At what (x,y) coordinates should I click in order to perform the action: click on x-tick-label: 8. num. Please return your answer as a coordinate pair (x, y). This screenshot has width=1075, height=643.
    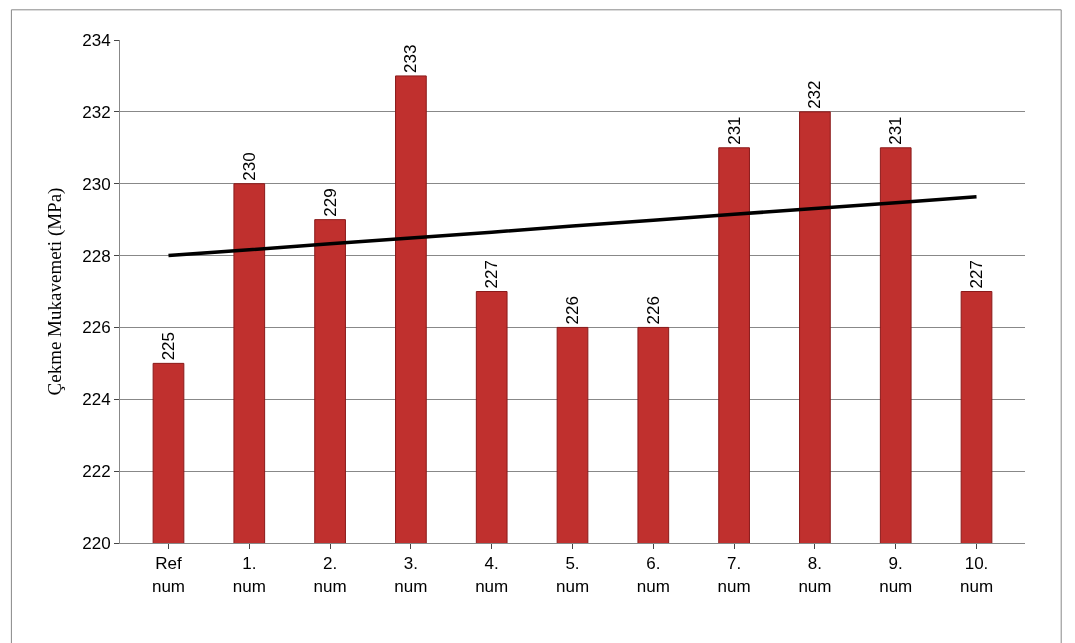
    Looking at the image, I should click on (815, 575).